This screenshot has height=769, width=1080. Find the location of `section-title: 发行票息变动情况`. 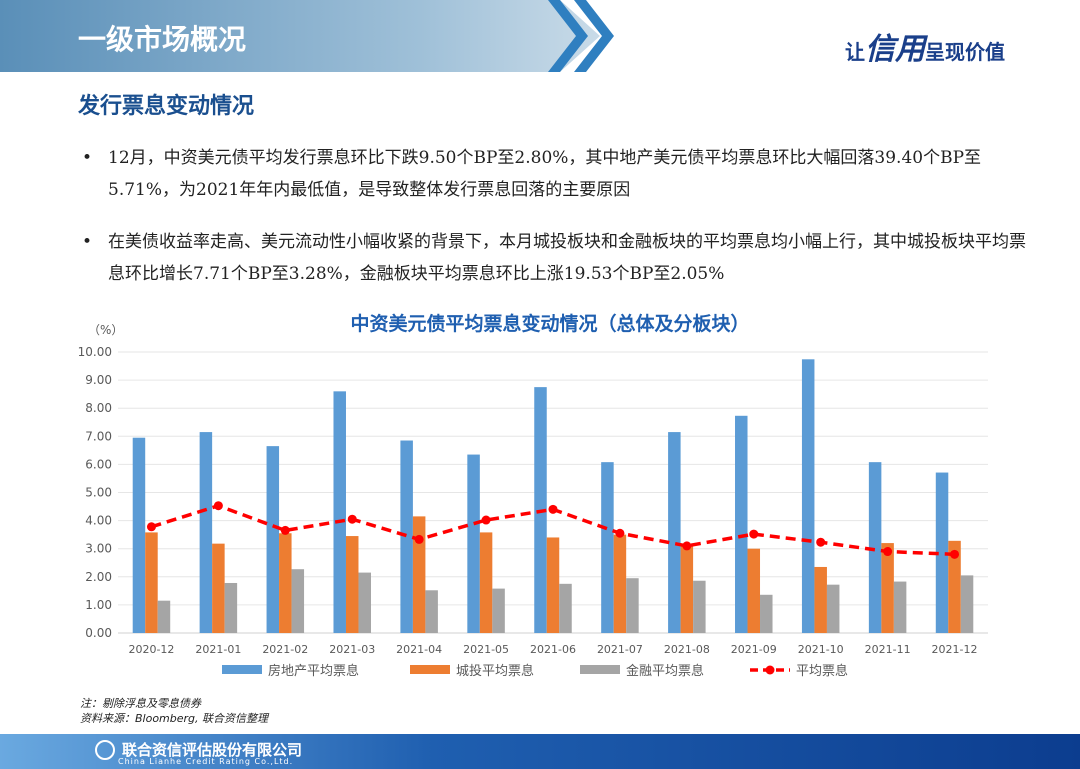

section-title: 发行票息变动情况 is located at coordinates (166, 106).